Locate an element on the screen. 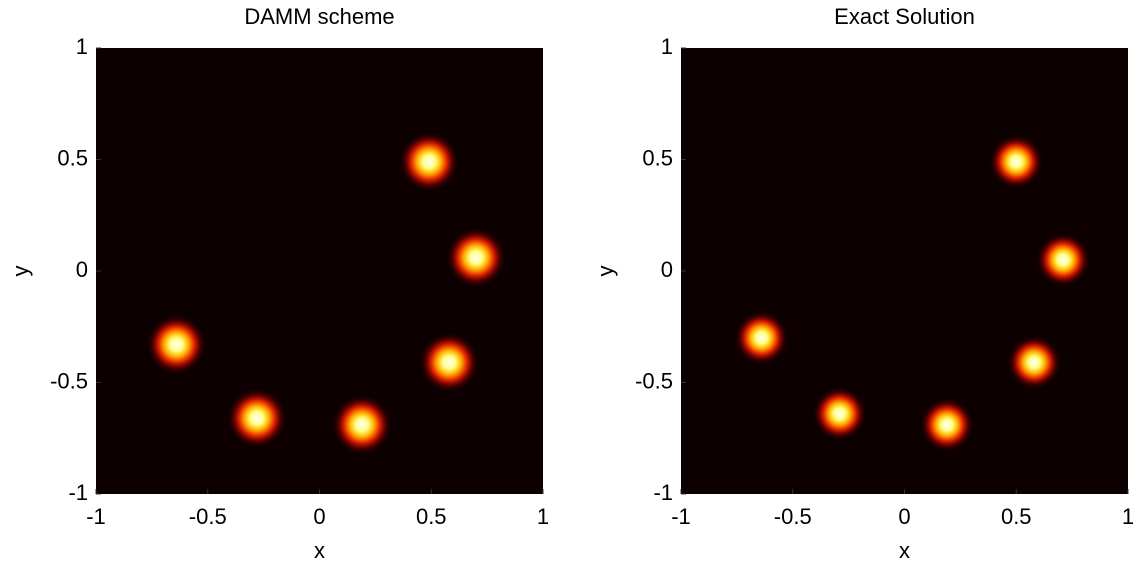 The height and width of the screenshot is (577, 1140). chart-title: Exact Solution is located at coordinates (904, 16).